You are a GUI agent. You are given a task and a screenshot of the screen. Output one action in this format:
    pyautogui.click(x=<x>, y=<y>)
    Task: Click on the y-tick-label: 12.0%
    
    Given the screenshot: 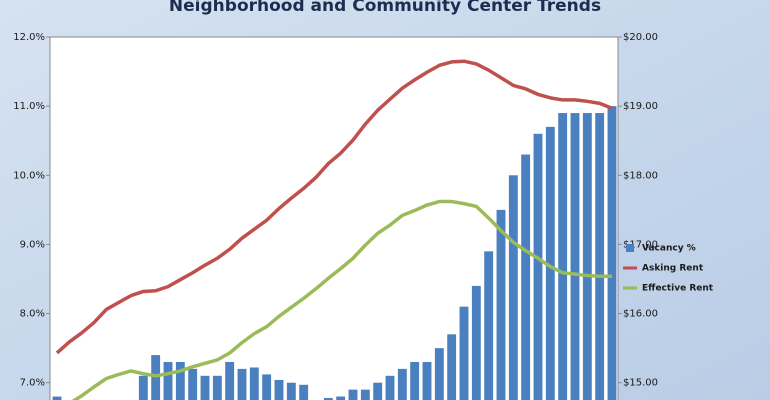 What is the action you would take?
    pyautogui.click(x=29, y=37)
    